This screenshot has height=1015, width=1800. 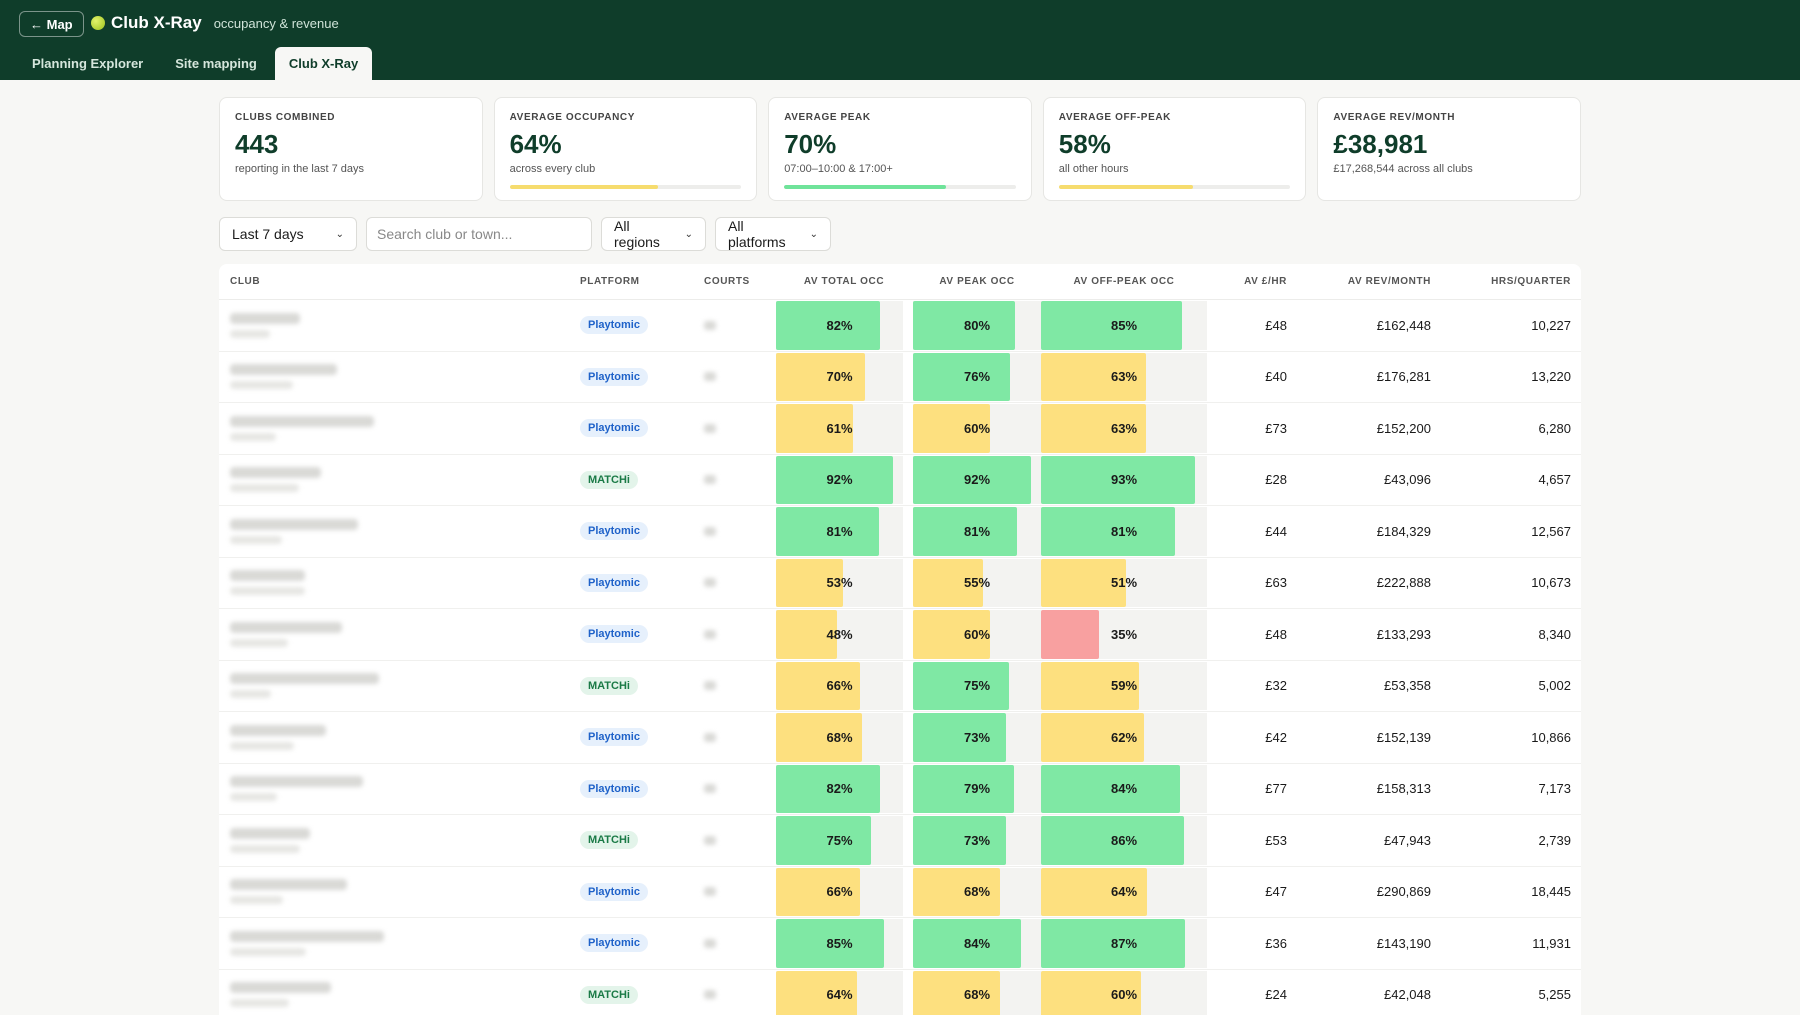 I want to click on table-row: Playtomic 70% 76% 63% £40 £176,281 13,220, so click(x=900, y=377).